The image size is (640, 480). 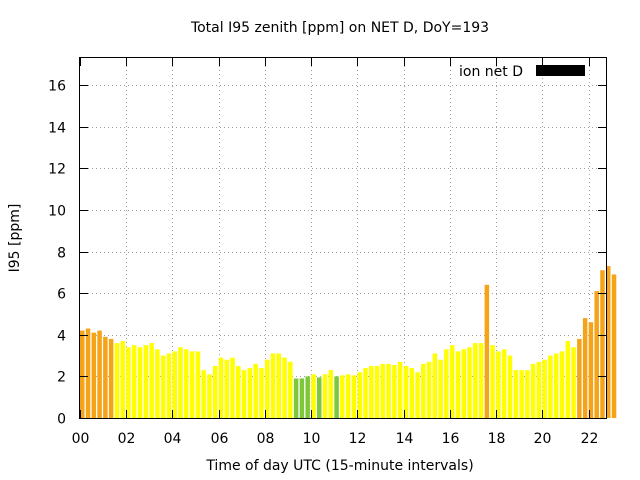 I want to click on legend-swatch, so click(x=560, y=70).